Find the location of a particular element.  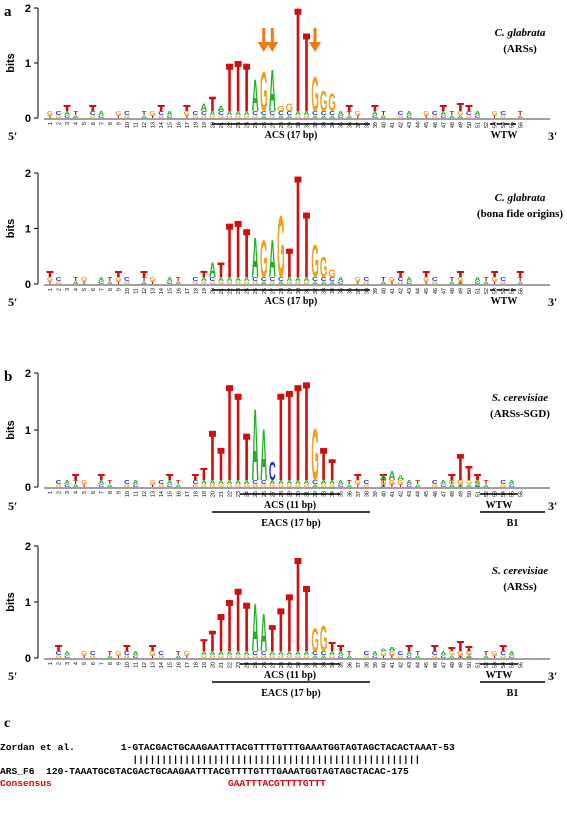

x-tick-label: 35 is located at coordinates (342, 494).